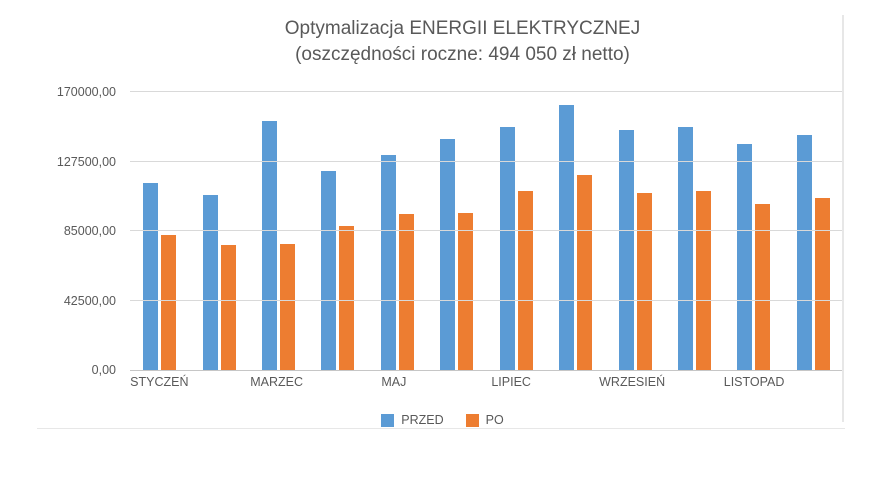 This screenshot has width=885, height=486. What do you see at coordinates (486, 382) in the screenshot?
I see `x-axis-labels: STYCZEŃ MARZEC MAJ LIPIEC WRZESIEŃ LISTOPAD` at bounding box center [486, 382].